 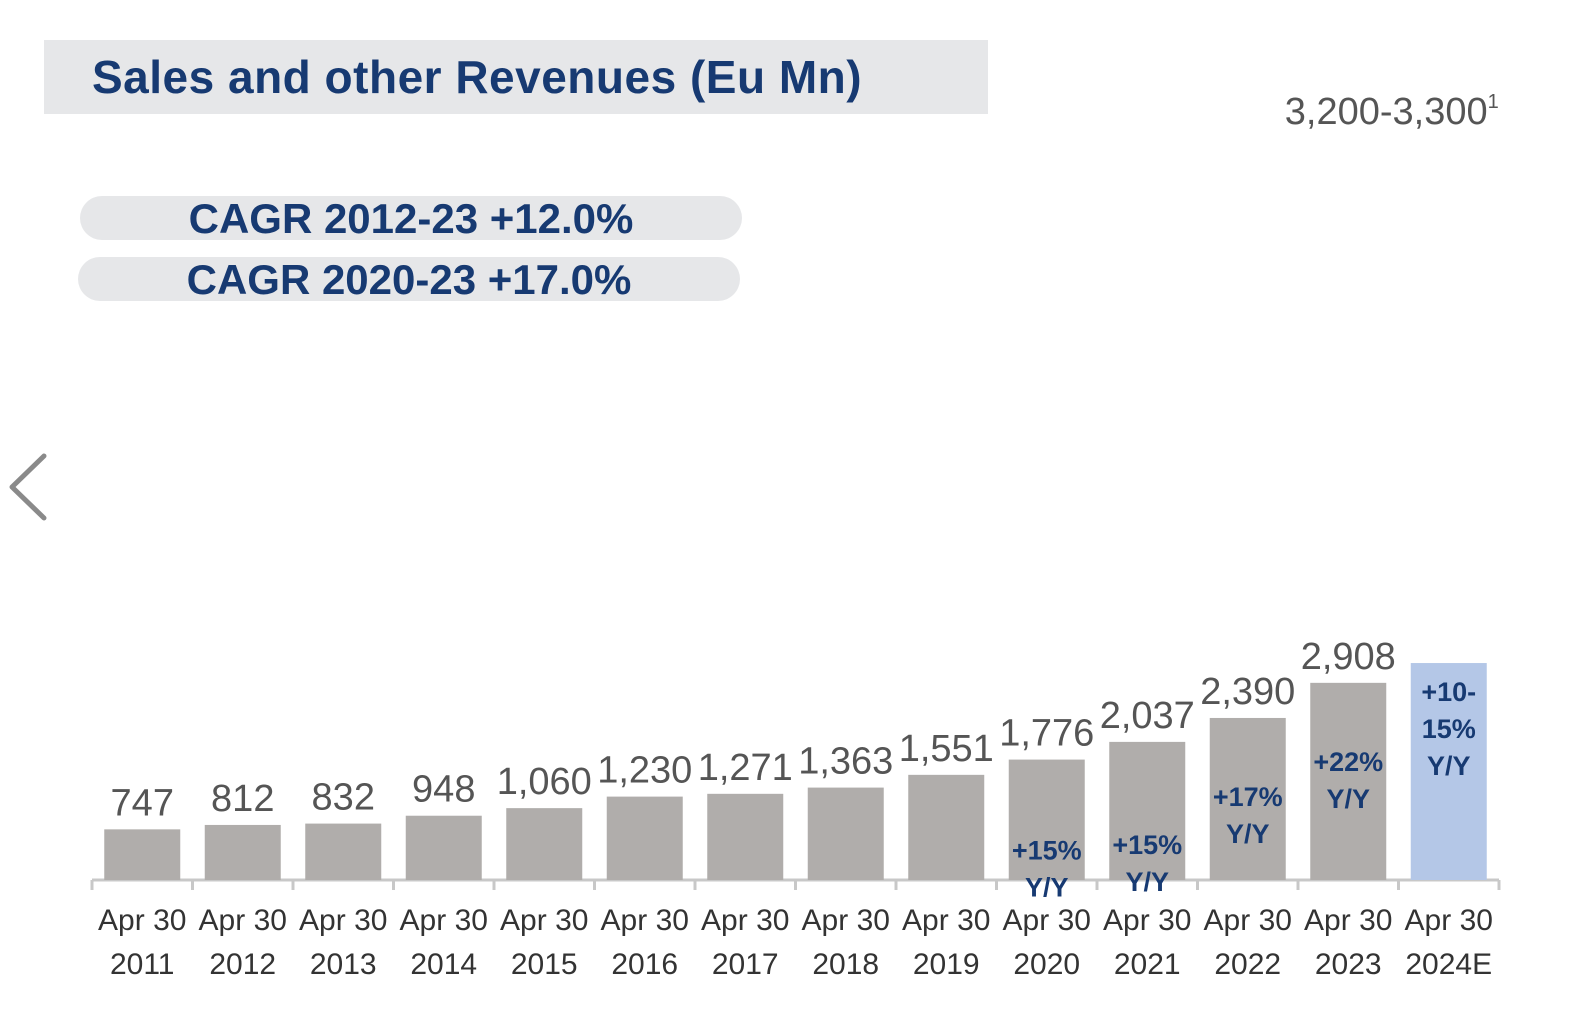 I want to click on x-tick-label: 2022, so click(x=1247, y=964).